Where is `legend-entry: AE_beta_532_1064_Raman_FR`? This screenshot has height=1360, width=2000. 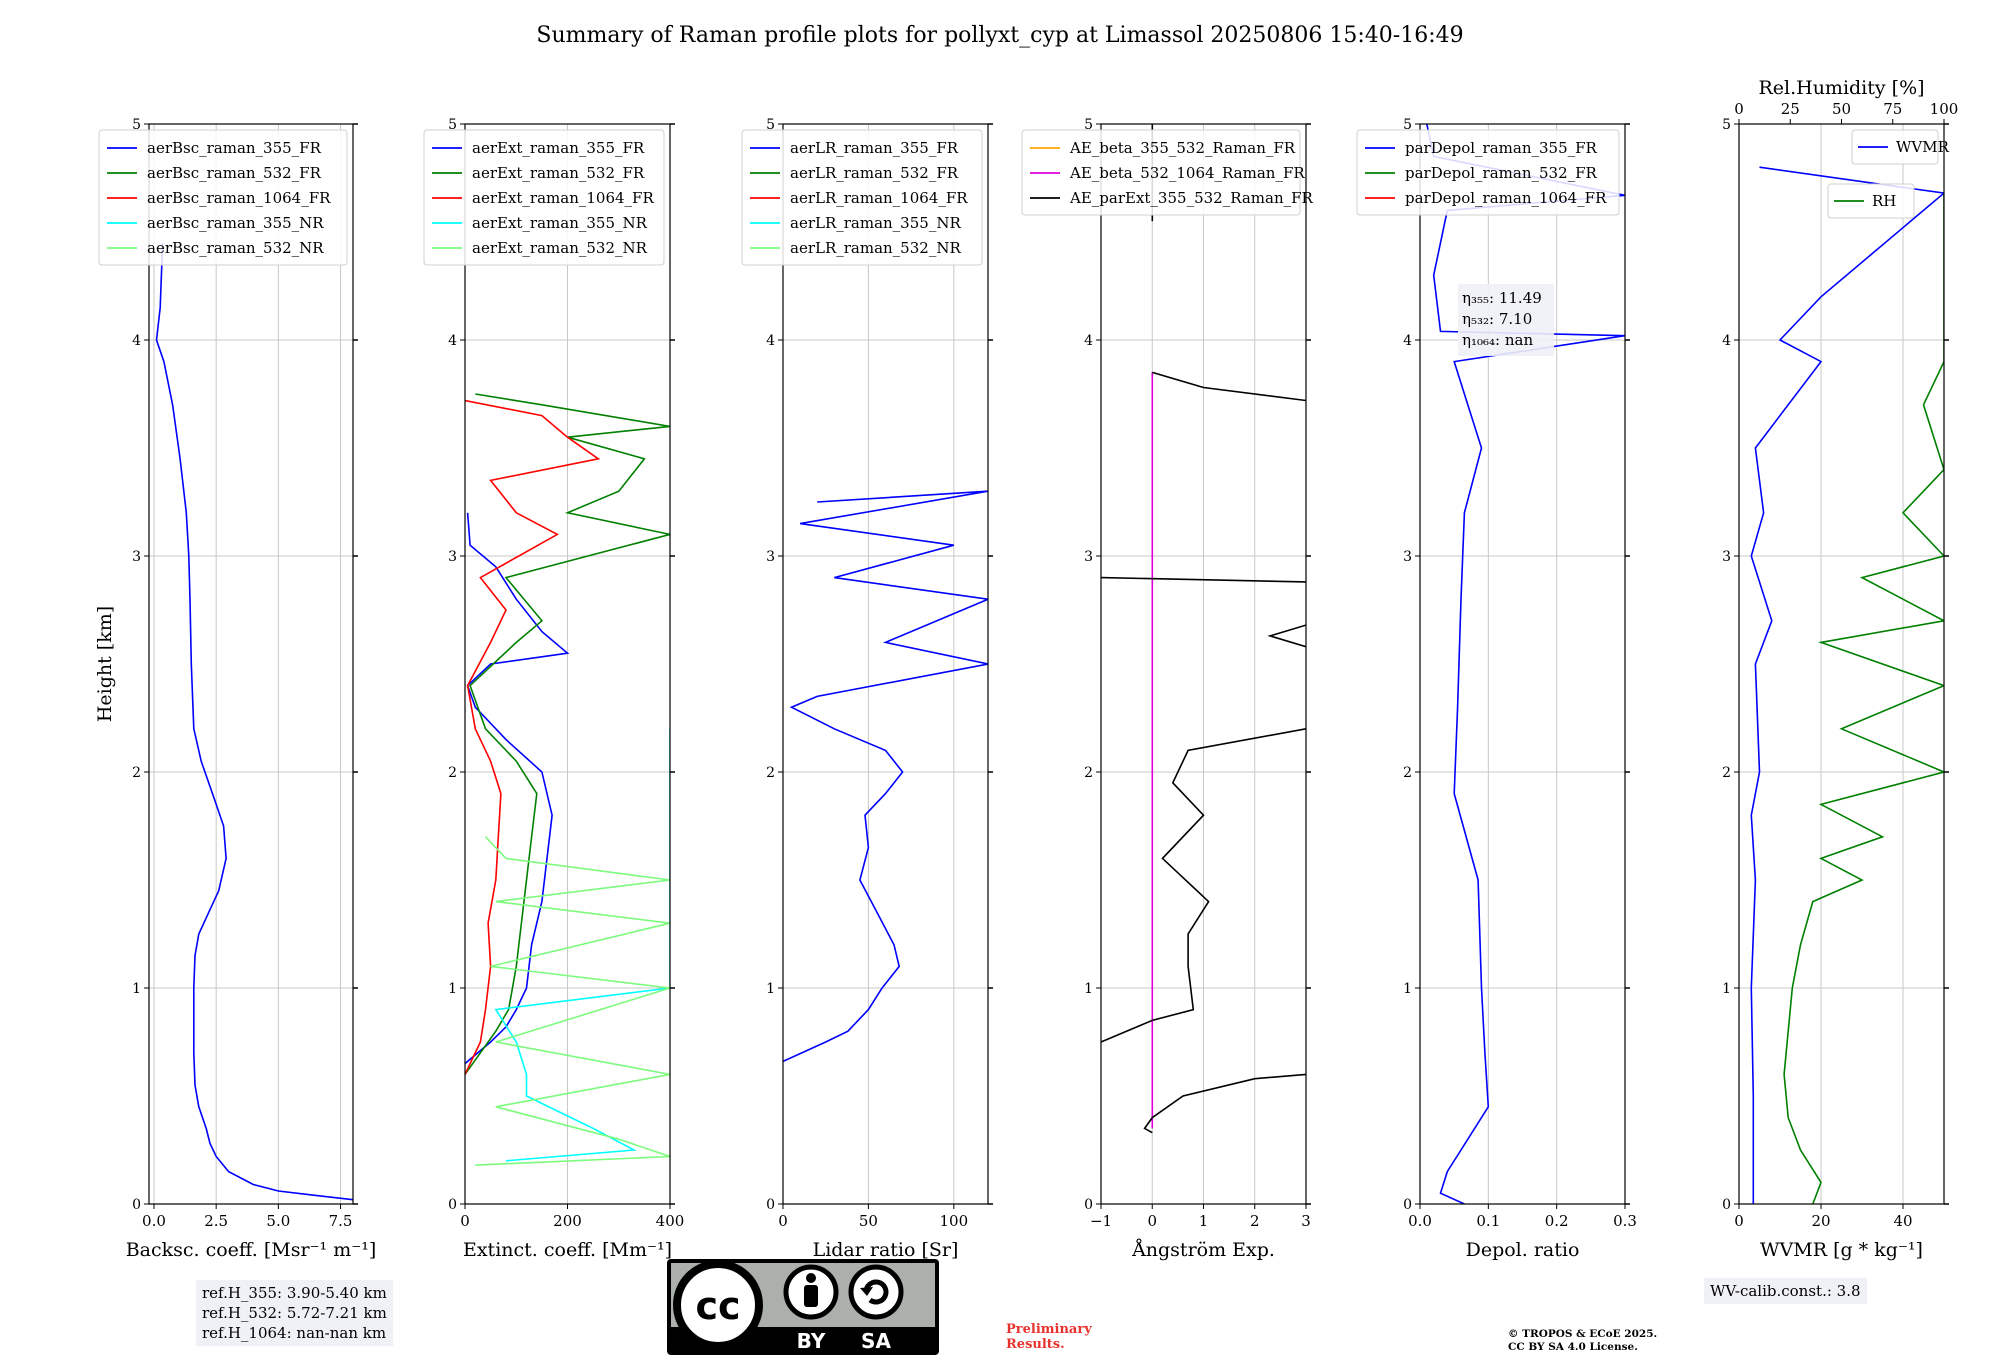
legend-entry: AE_beta_532_1064_Raman_FR is located at coordinates (1187, 173).